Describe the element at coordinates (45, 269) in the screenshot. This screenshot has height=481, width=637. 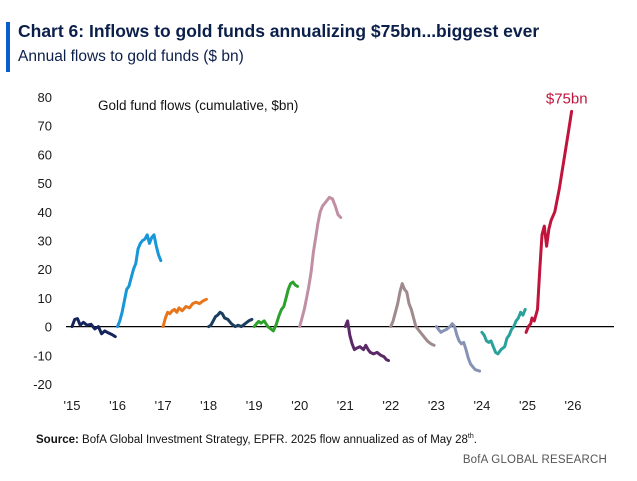
I see `y-tick-label: 20` at that location.